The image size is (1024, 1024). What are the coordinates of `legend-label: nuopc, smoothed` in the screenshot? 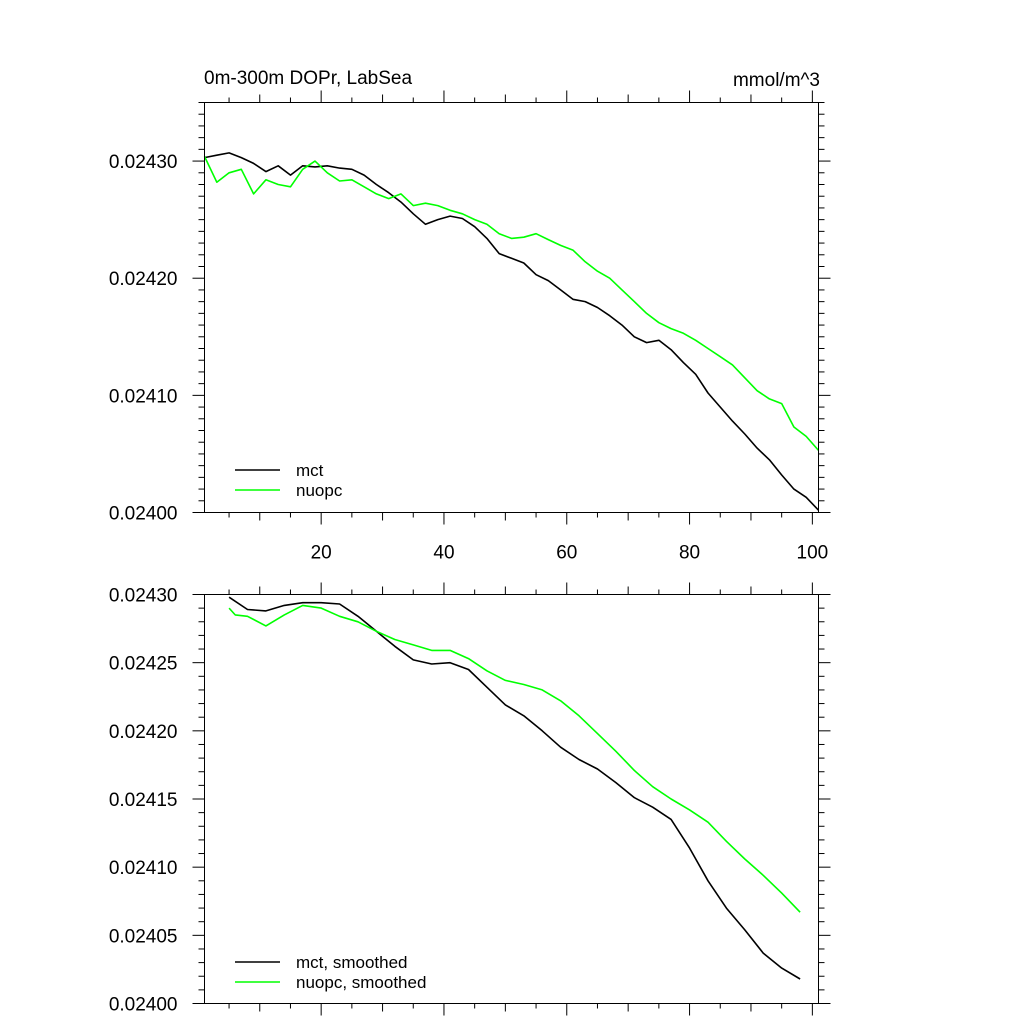 It's located at (361, 982).